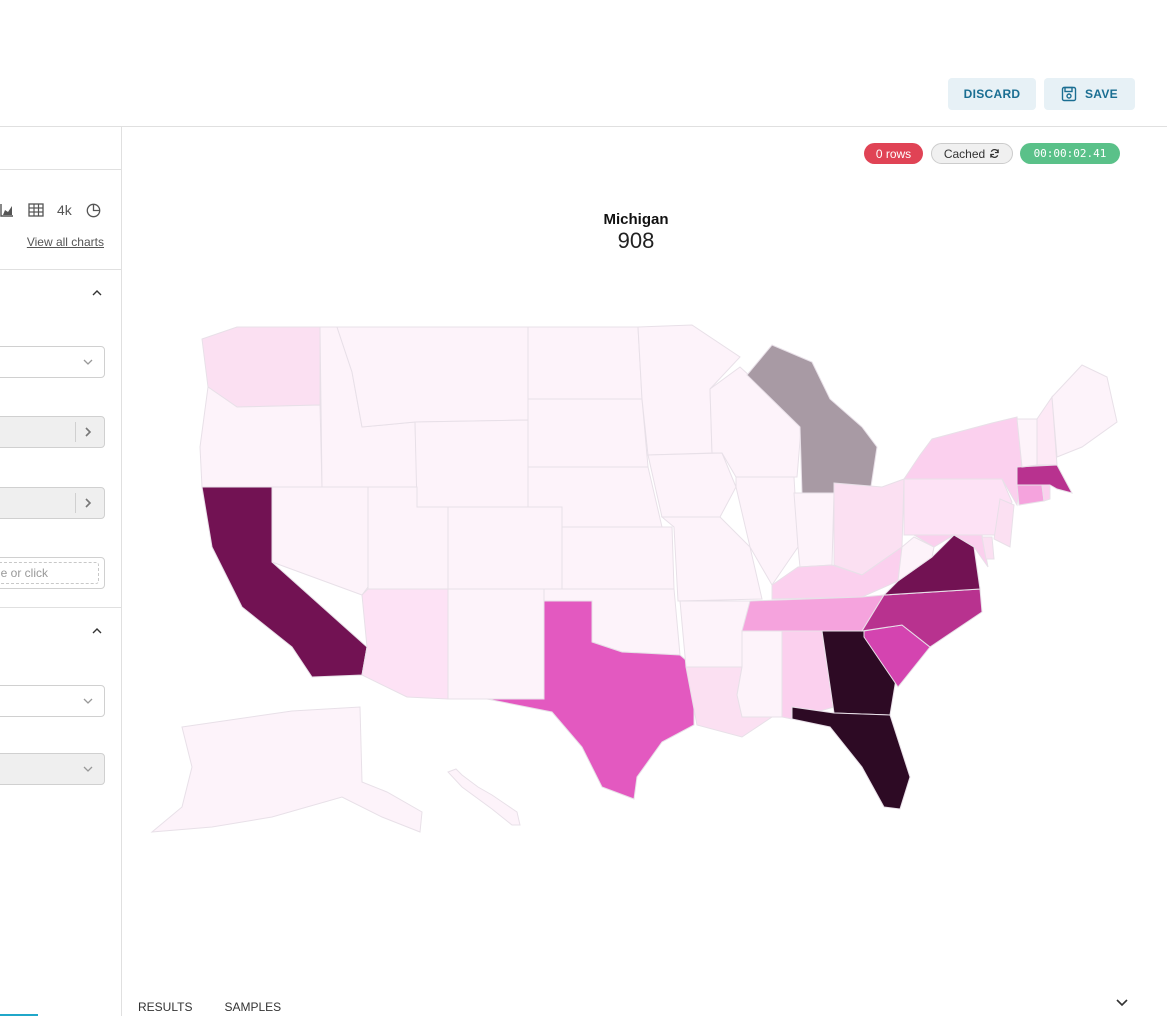 This screenshot has height=1016, width=1167. I want to click on state-alaska, so click(286, 769).